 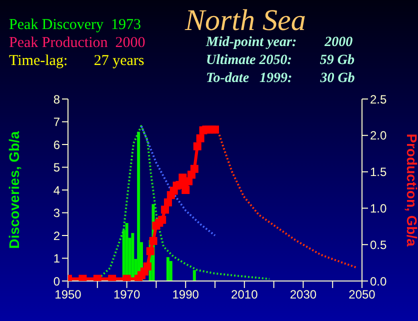 I want to click on y2-tick-label: 2.0, so click(x=379, y=135).